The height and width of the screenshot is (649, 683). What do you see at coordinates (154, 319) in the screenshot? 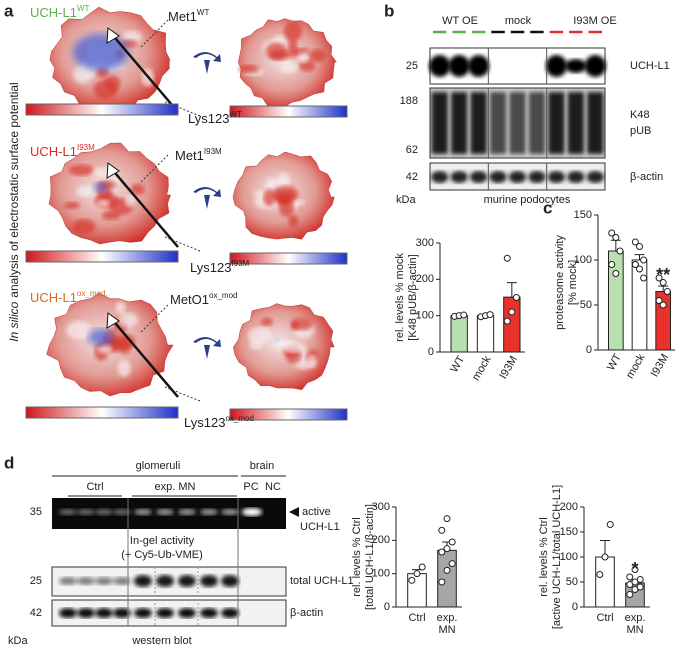
I see `leader` at bounding box center [154, 319].